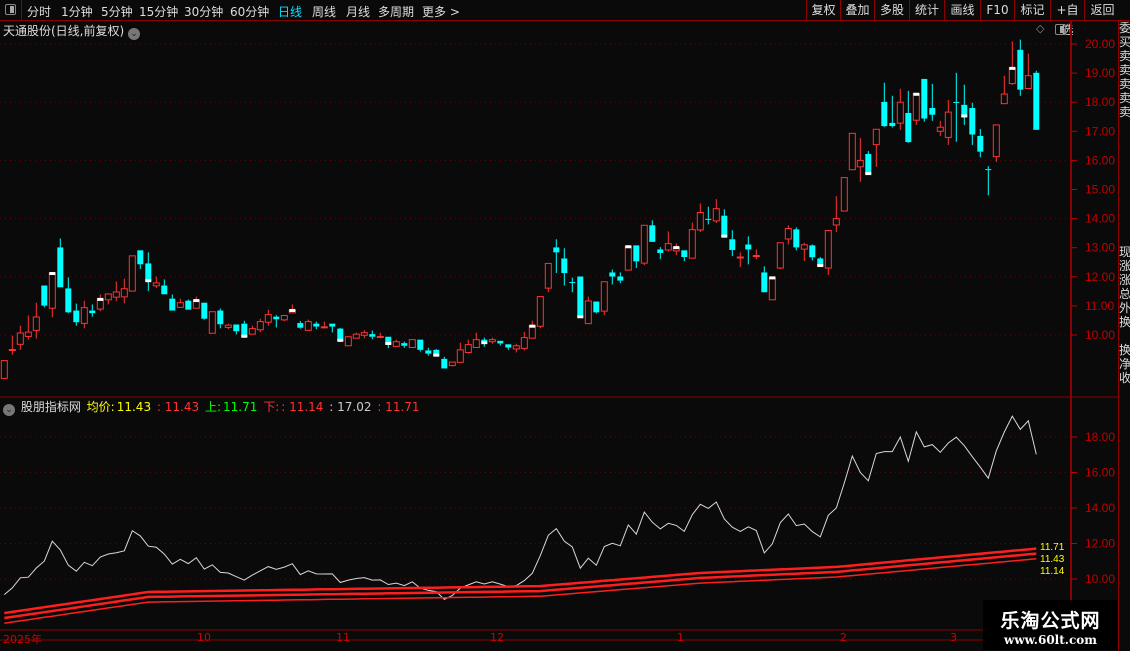  What do you see at coordinates (250, 12) in the screenshot?
I see `tab-period-5: 60分钟` at bounding box center [250, 12].